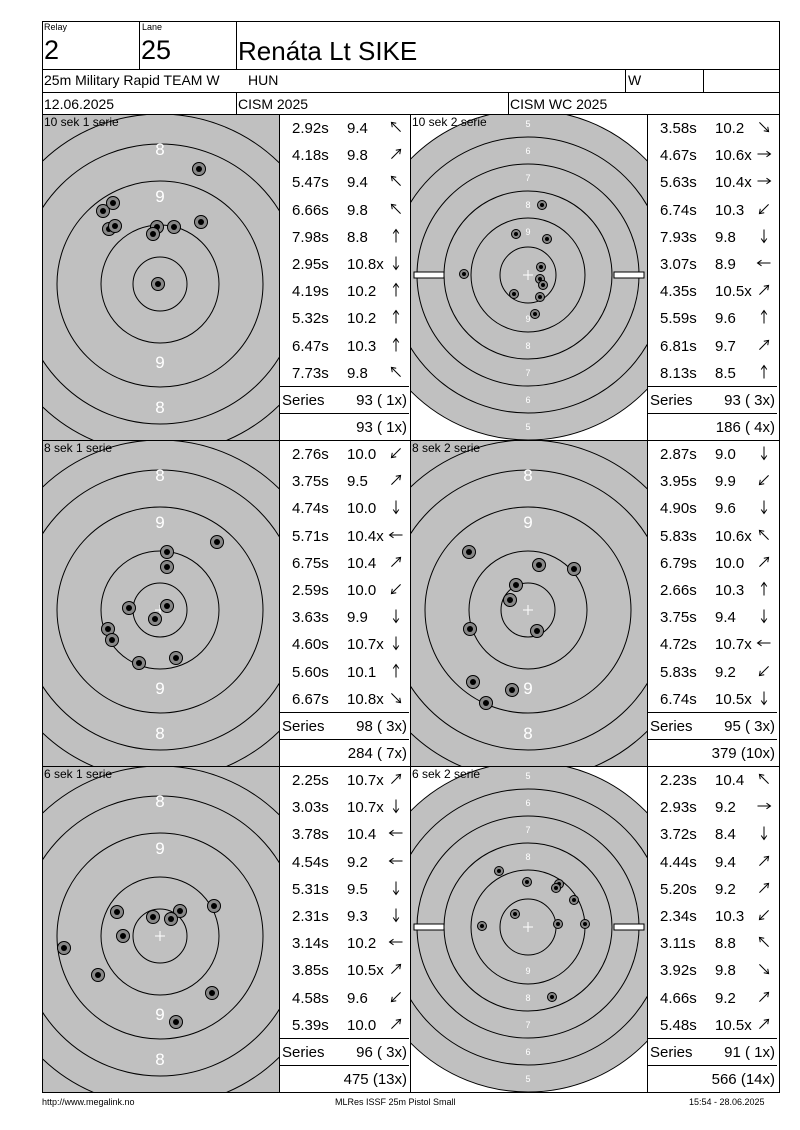 This screenshot has width=800, height=1130. I want to click on shot-score: 8.4, so click(725, 835).